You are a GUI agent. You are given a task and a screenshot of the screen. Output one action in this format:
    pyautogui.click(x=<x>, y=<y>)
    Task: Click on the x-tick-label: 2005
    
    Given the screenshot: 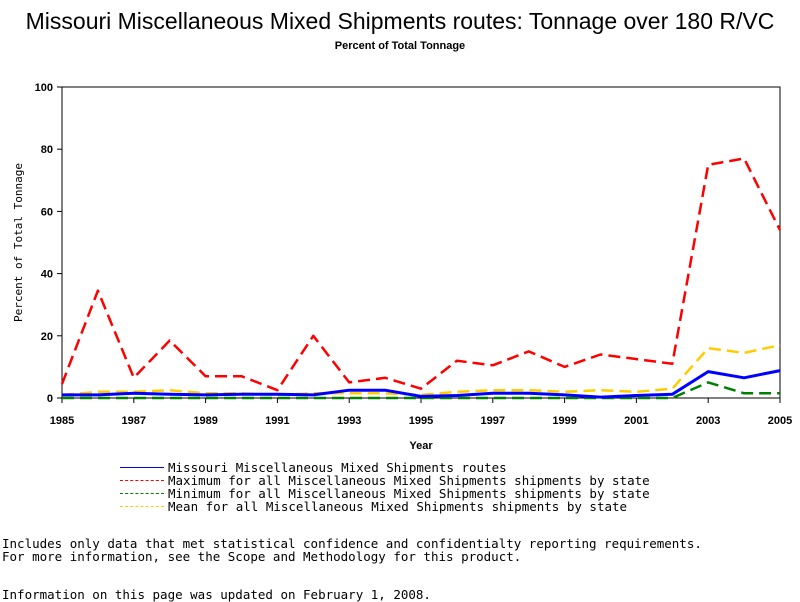 What is the action you would take?
    pyautogui.click(x=780, y=421)
    